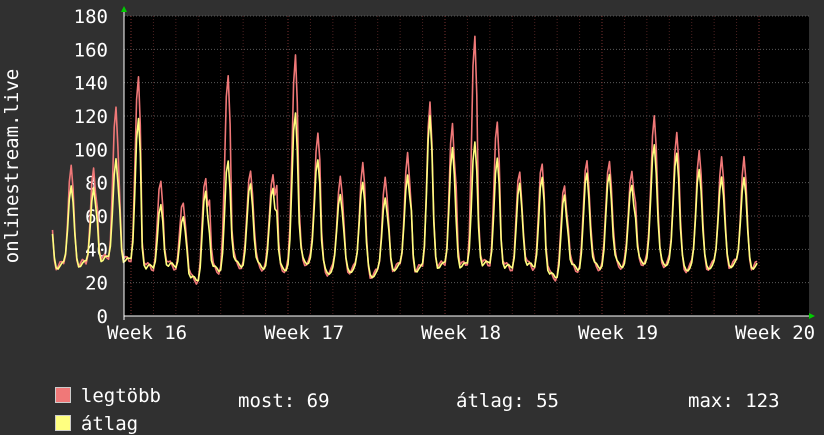 This screenshot has width=824, height=435. I want to click on y-tick-label: 40, so click(96, 250).